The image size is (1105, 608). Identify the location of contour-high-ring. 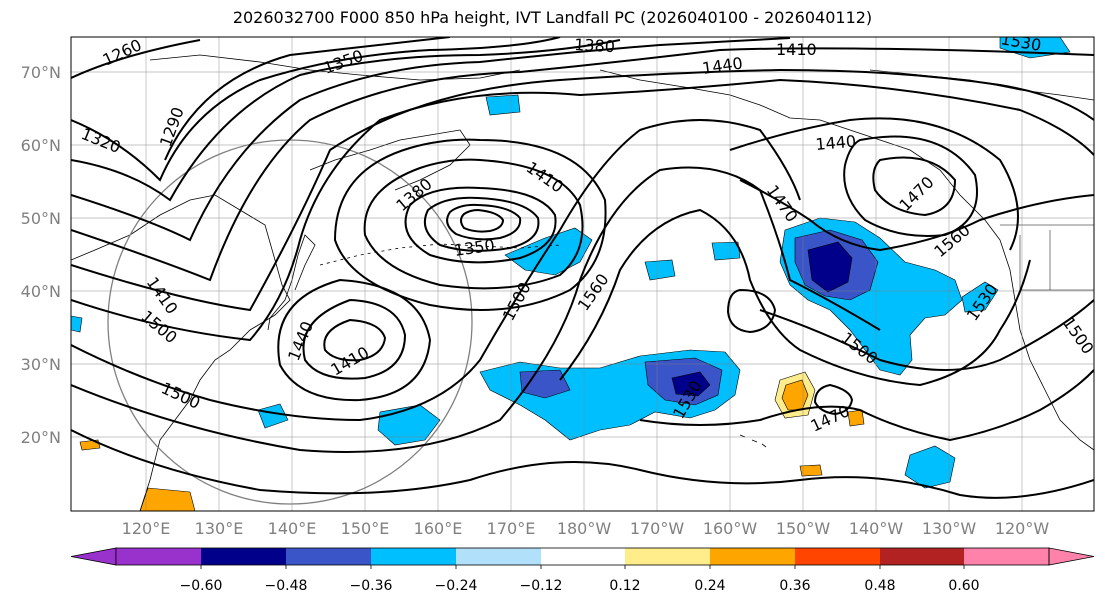
(751, 311).